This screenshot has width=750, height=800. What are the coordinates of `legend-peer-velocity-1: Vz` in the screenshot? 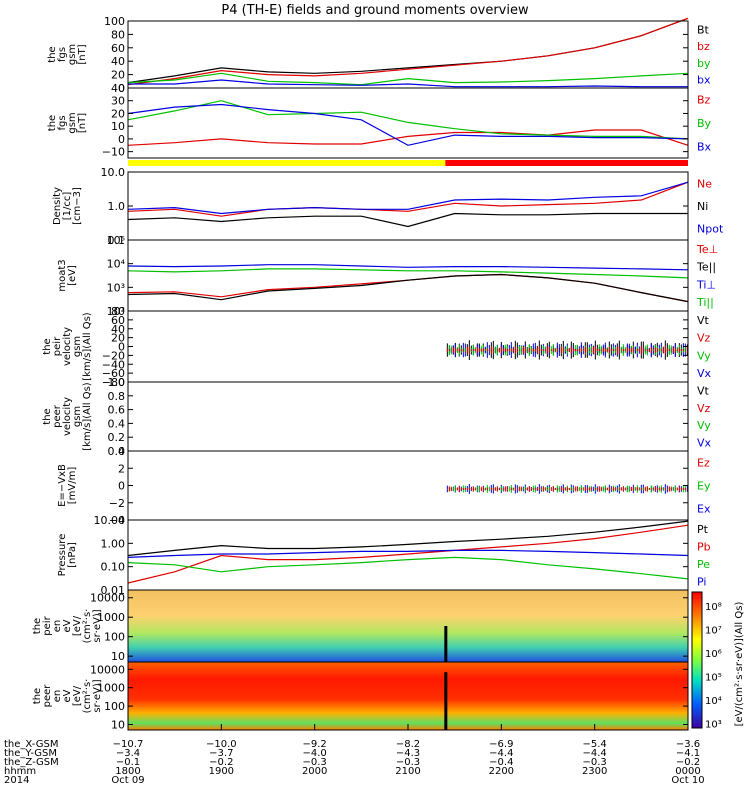 It's located at (704, 408).